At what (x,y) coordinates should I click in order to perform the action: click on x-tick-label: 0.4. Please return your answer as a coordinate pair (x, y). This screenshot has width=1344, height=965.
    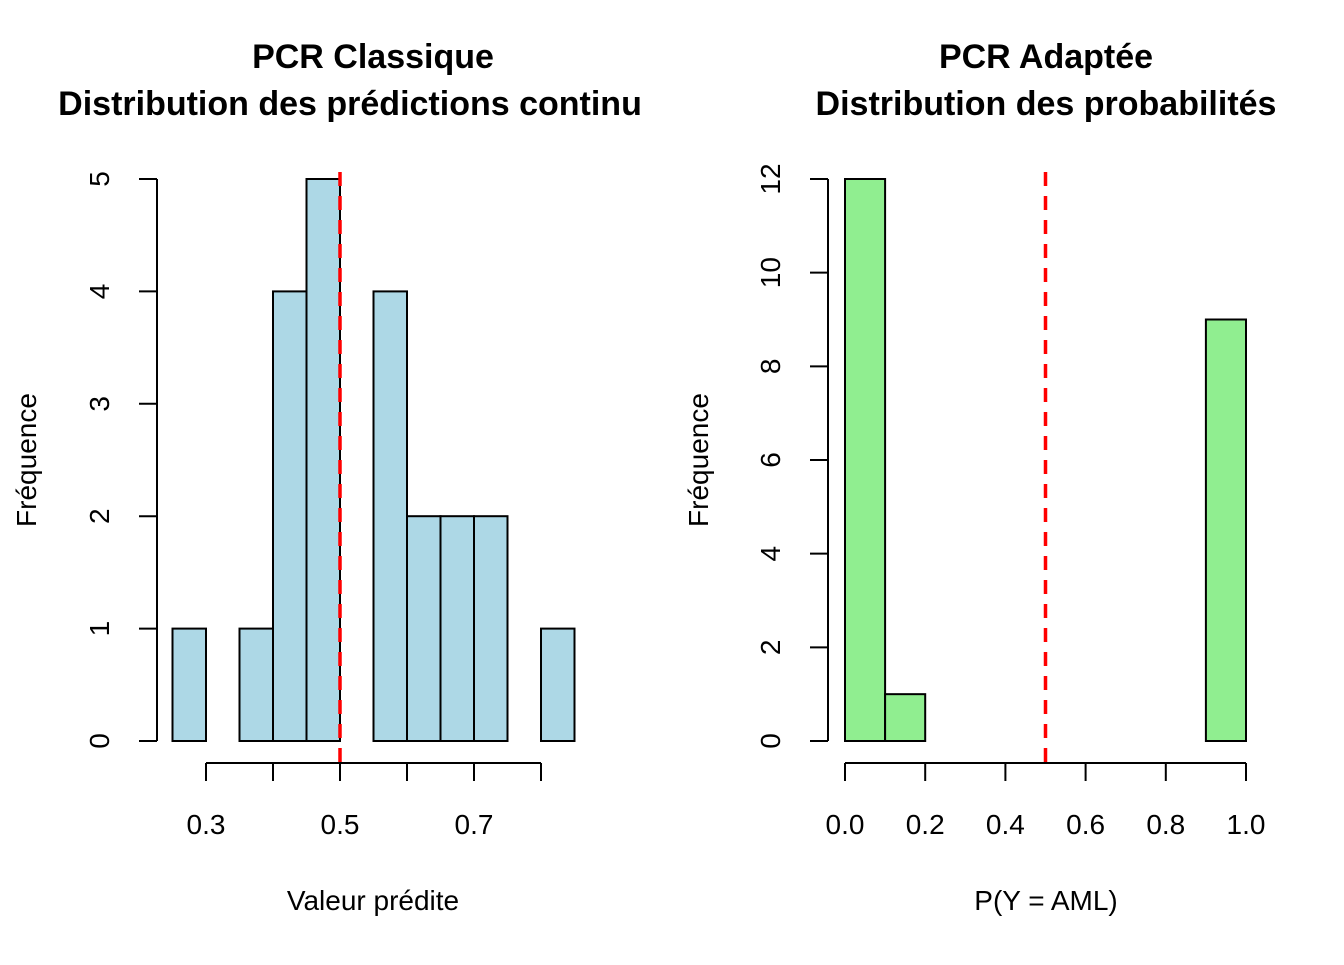
    Looking at the image, I should click on (1005, 824).